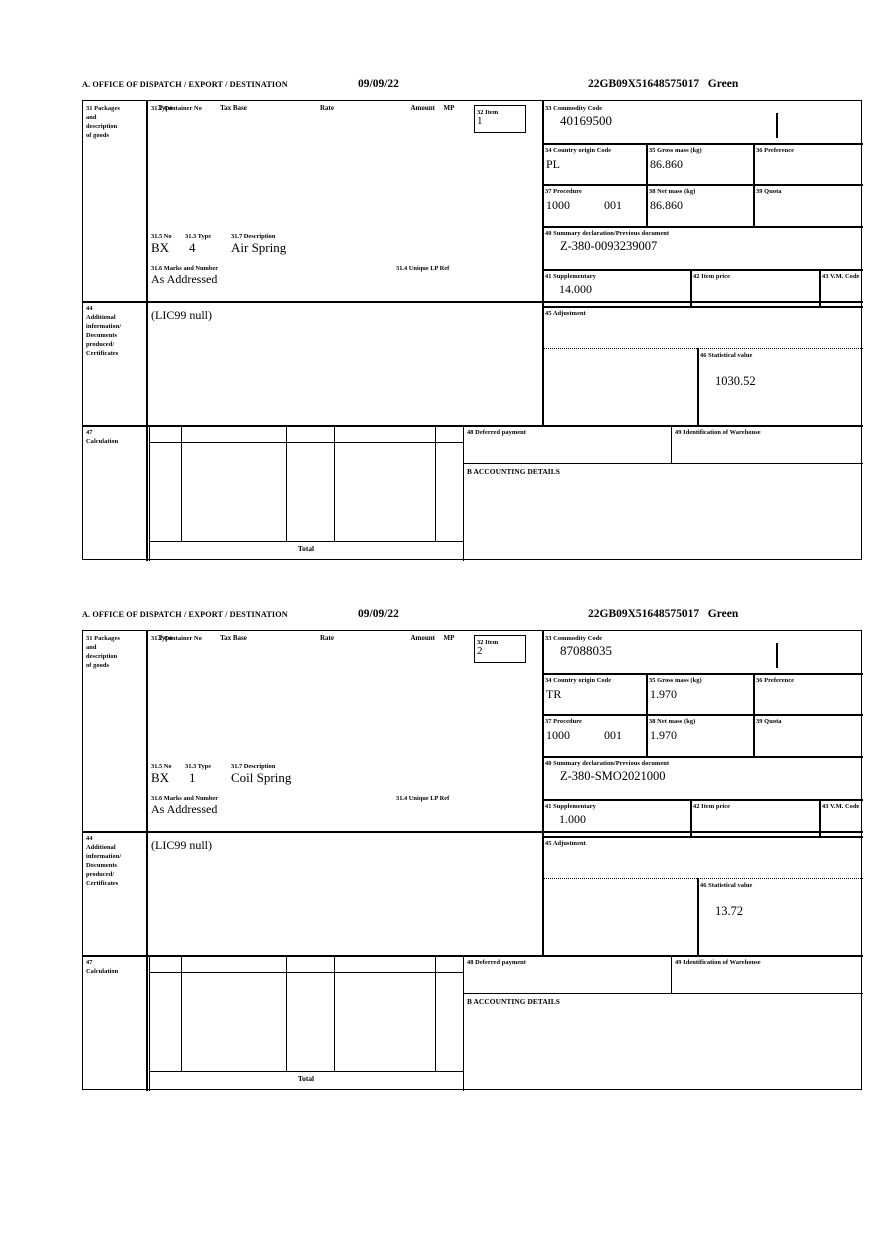 This screenshot has height=1250, width=882. Describe the element at coordinates (609, 246) in the screenshot. I see `previous-document-value: Z-380-0093239007` at that location.